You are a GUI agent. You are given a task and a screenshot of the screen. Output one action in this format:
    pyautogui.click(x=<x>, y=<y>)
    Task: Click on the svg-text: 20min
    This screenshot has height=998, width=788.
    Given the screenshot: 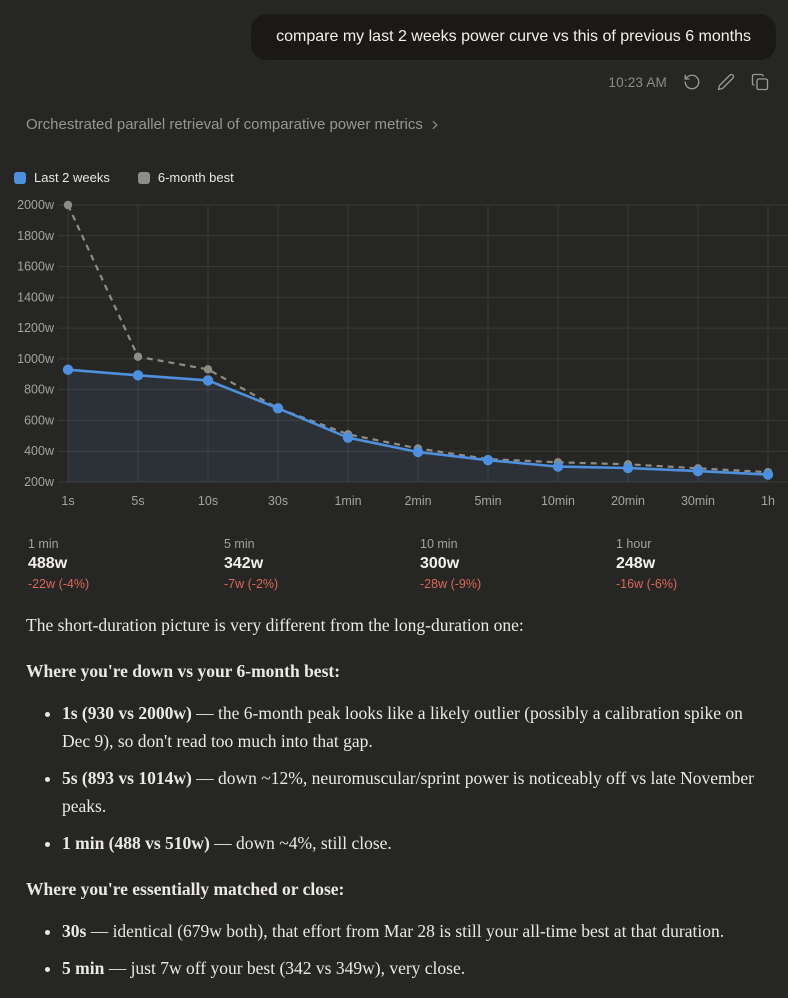 What is the action you would take?
    pyautogui.click(x=628, y=501)
    